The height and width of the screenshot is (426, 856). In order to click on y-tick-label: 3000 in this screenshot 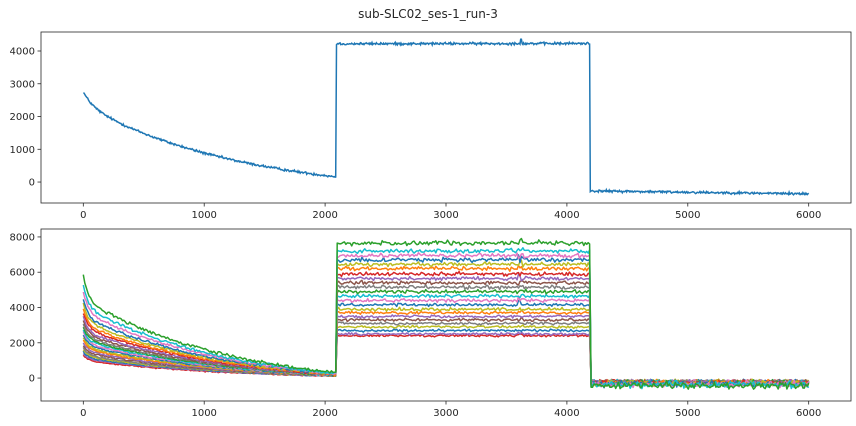, I will do `click(22, 84)`.